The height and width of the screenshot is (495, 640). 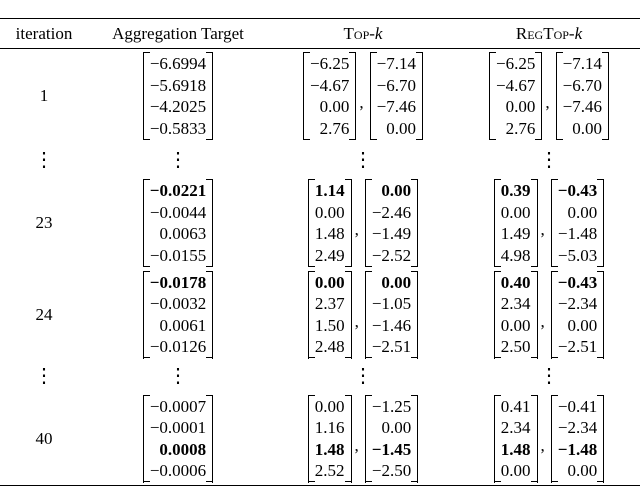 What do you see at coordinates (178, 107) in the screenshot?
I see `vector-entry: −4.2025` at bounding box center [178, 107].